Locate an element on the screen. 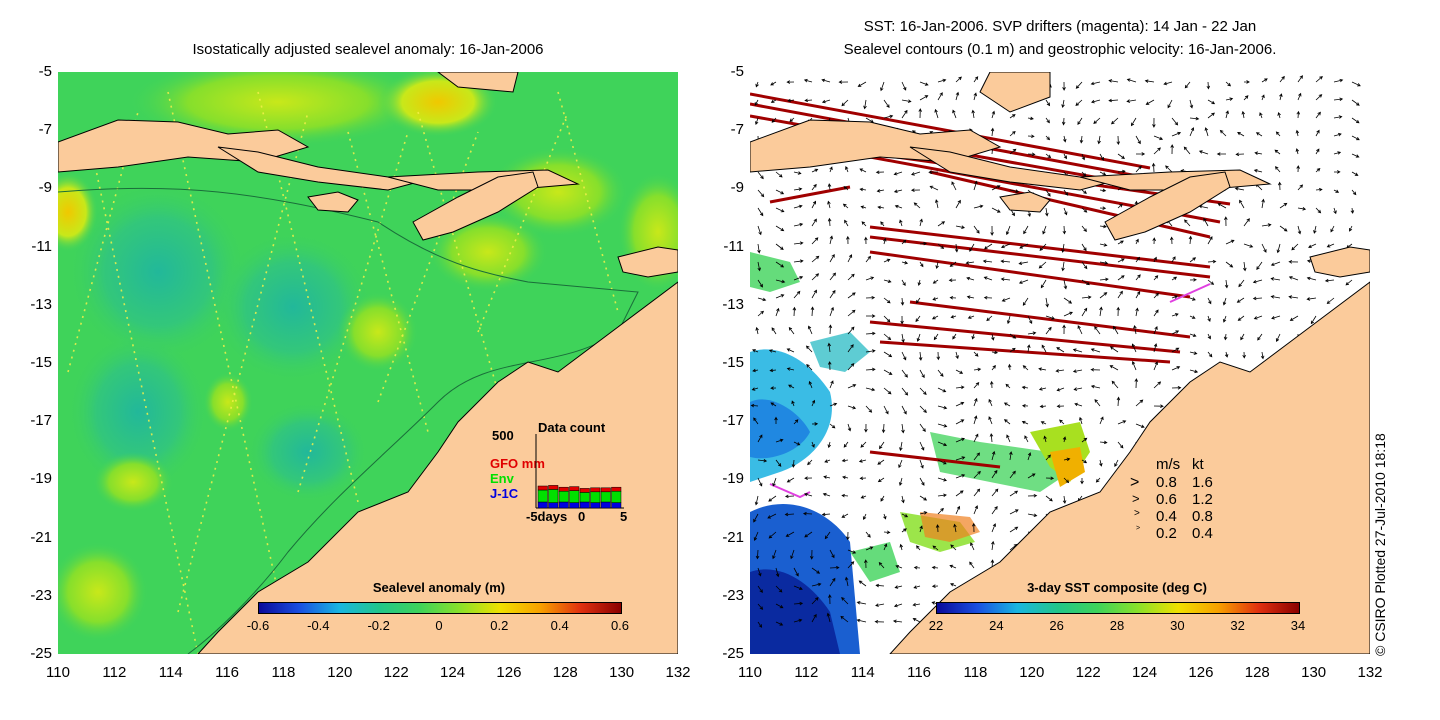 The width and height of the screenshot is (1440, 720). speed-legend-kt-value: 1.6 is located at coordinates (1202, 482).